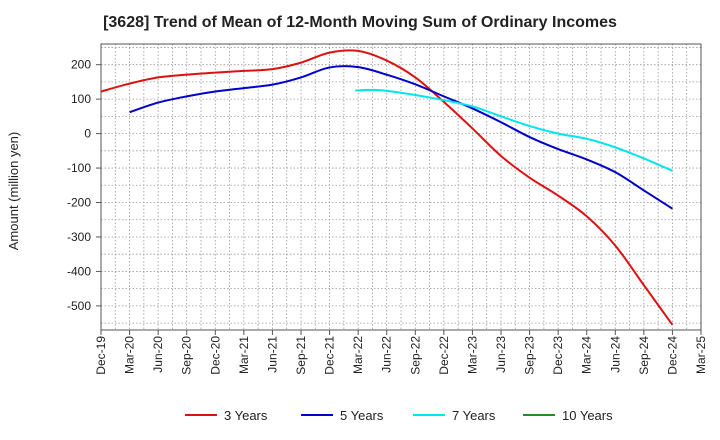  Describe the element at coordinates (13, 191) in the screenshot. I see `y-axis-label: Amount (million yen)` at that location.